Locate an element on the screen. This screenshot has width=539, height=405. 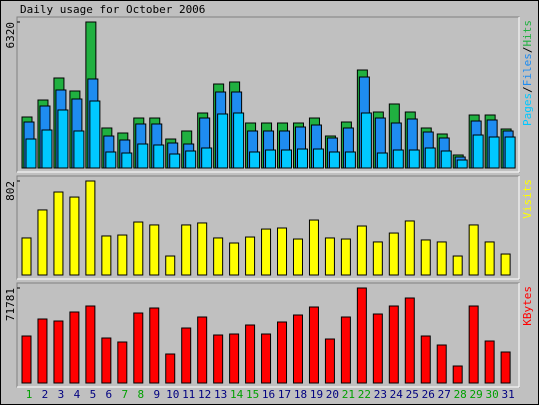
x-tick-label: 2 is located at coordinates (45, 394).